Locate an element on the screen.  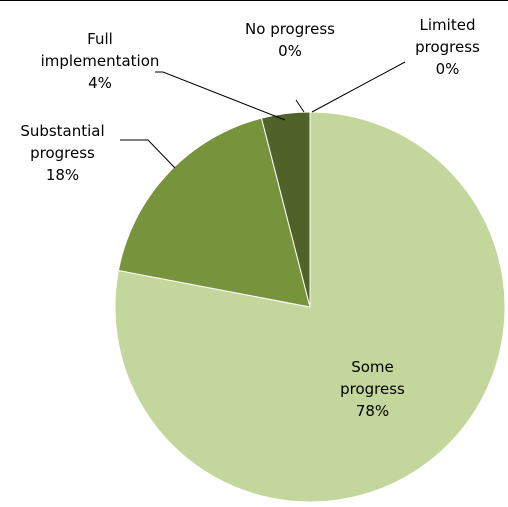
slice-label: Substantial progress 18% is located at coordinates (62, 153).